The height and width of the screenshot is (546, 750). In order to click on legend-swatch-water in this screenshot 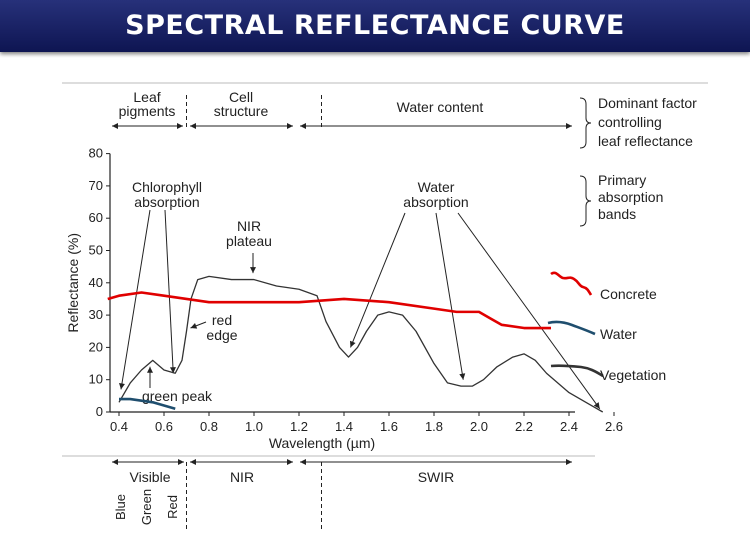, I will do `click(571, 328)`.